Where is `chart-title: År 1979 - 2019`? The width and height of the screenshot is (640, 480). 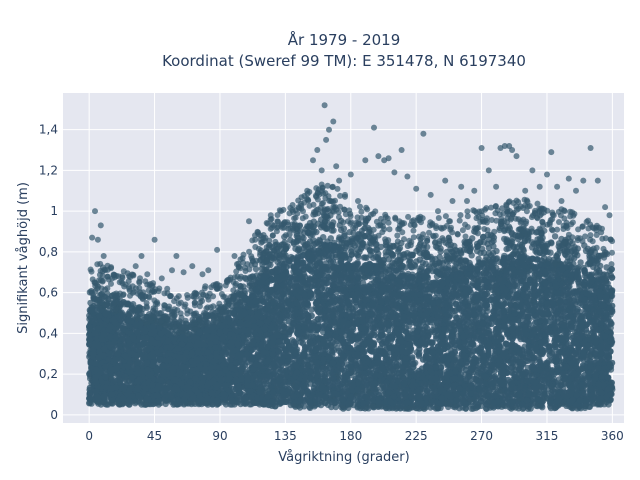
chart-title: År 1979 - 2019 is located at coordinates (344, 39).